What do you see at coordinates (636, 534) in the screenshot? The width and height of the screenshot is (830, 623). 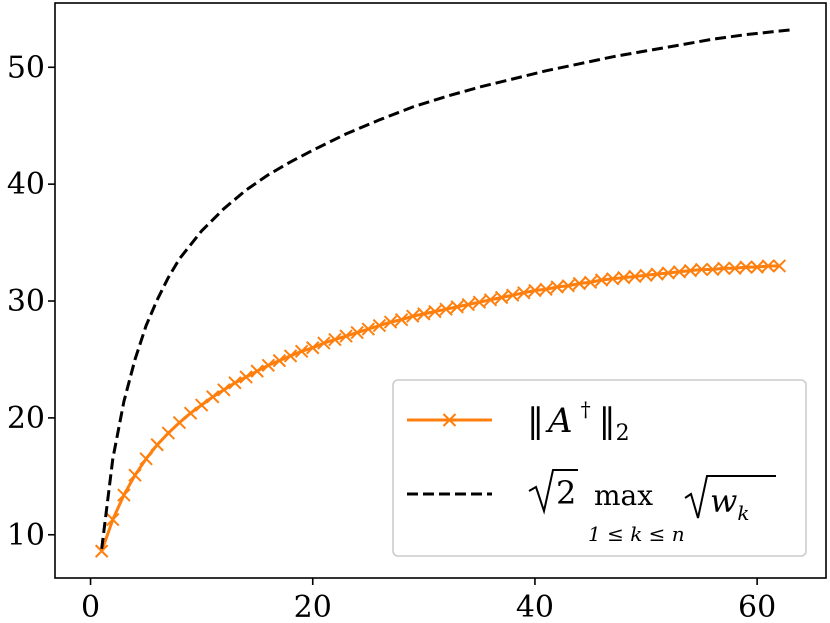 I see `legend-max-range: 1 ≤ k ≤ n` at bounding box center [636, 534].